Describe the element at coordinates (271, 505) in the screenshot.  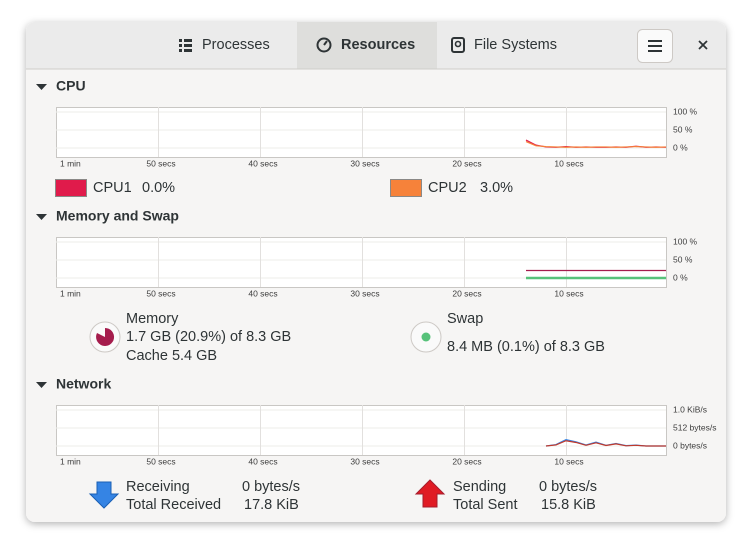
I see `total-received: 17.8 KiB` at that location.